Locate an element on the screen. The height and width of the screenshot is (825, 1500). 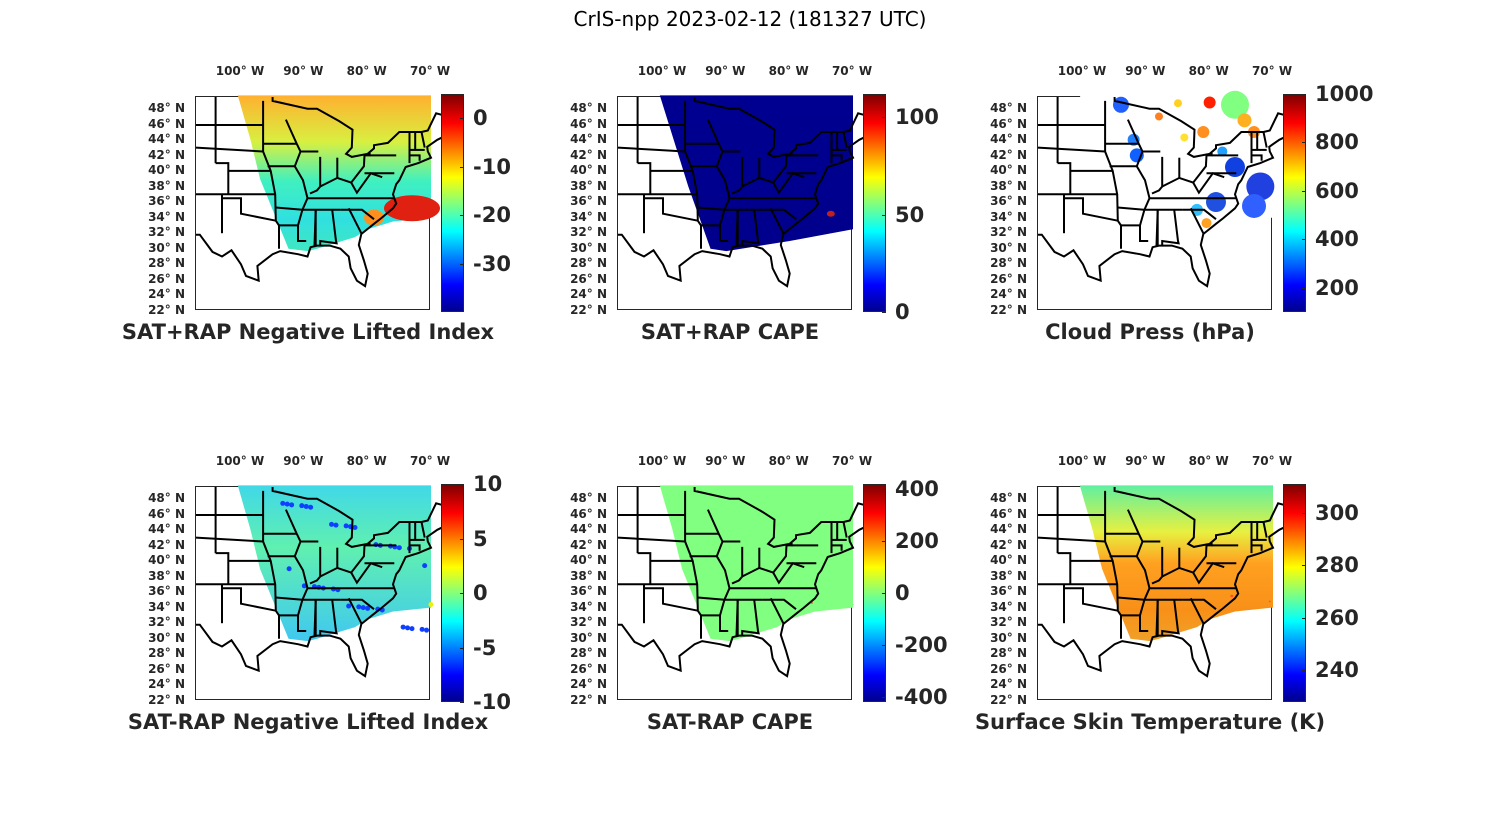
panel-title: SAT-RAP Negative Lifted Index is located at coordinates (308, 722).